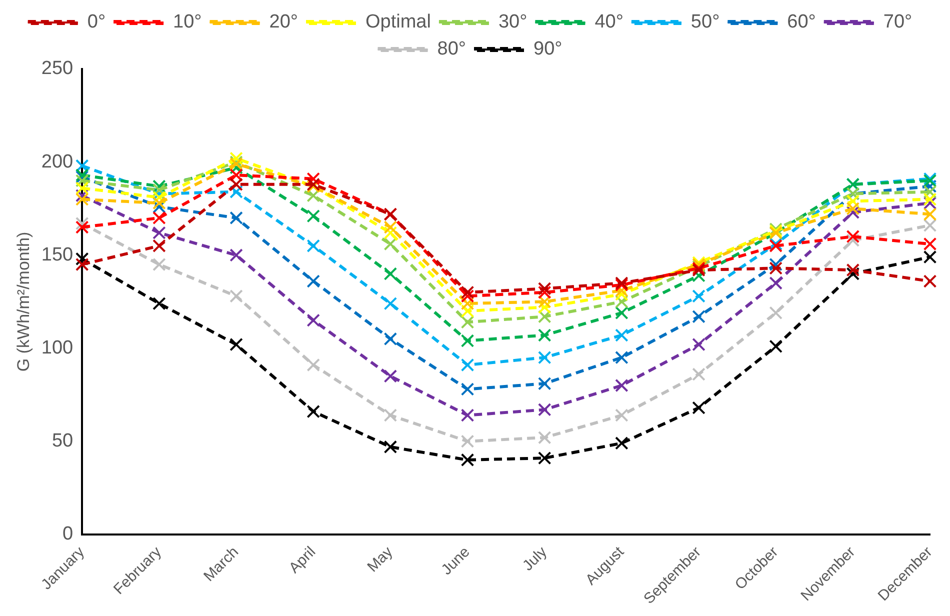 Image resolution: width=950 pixels, height=616 pixels. I want to click on legend-label: 10°, so click(187, 22).